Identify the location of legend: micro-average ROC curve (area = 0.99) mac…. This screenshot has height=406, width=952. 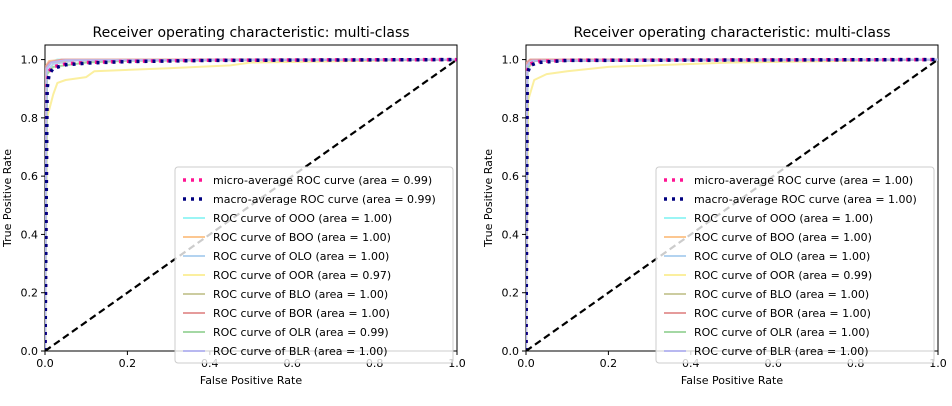
(314, 265).